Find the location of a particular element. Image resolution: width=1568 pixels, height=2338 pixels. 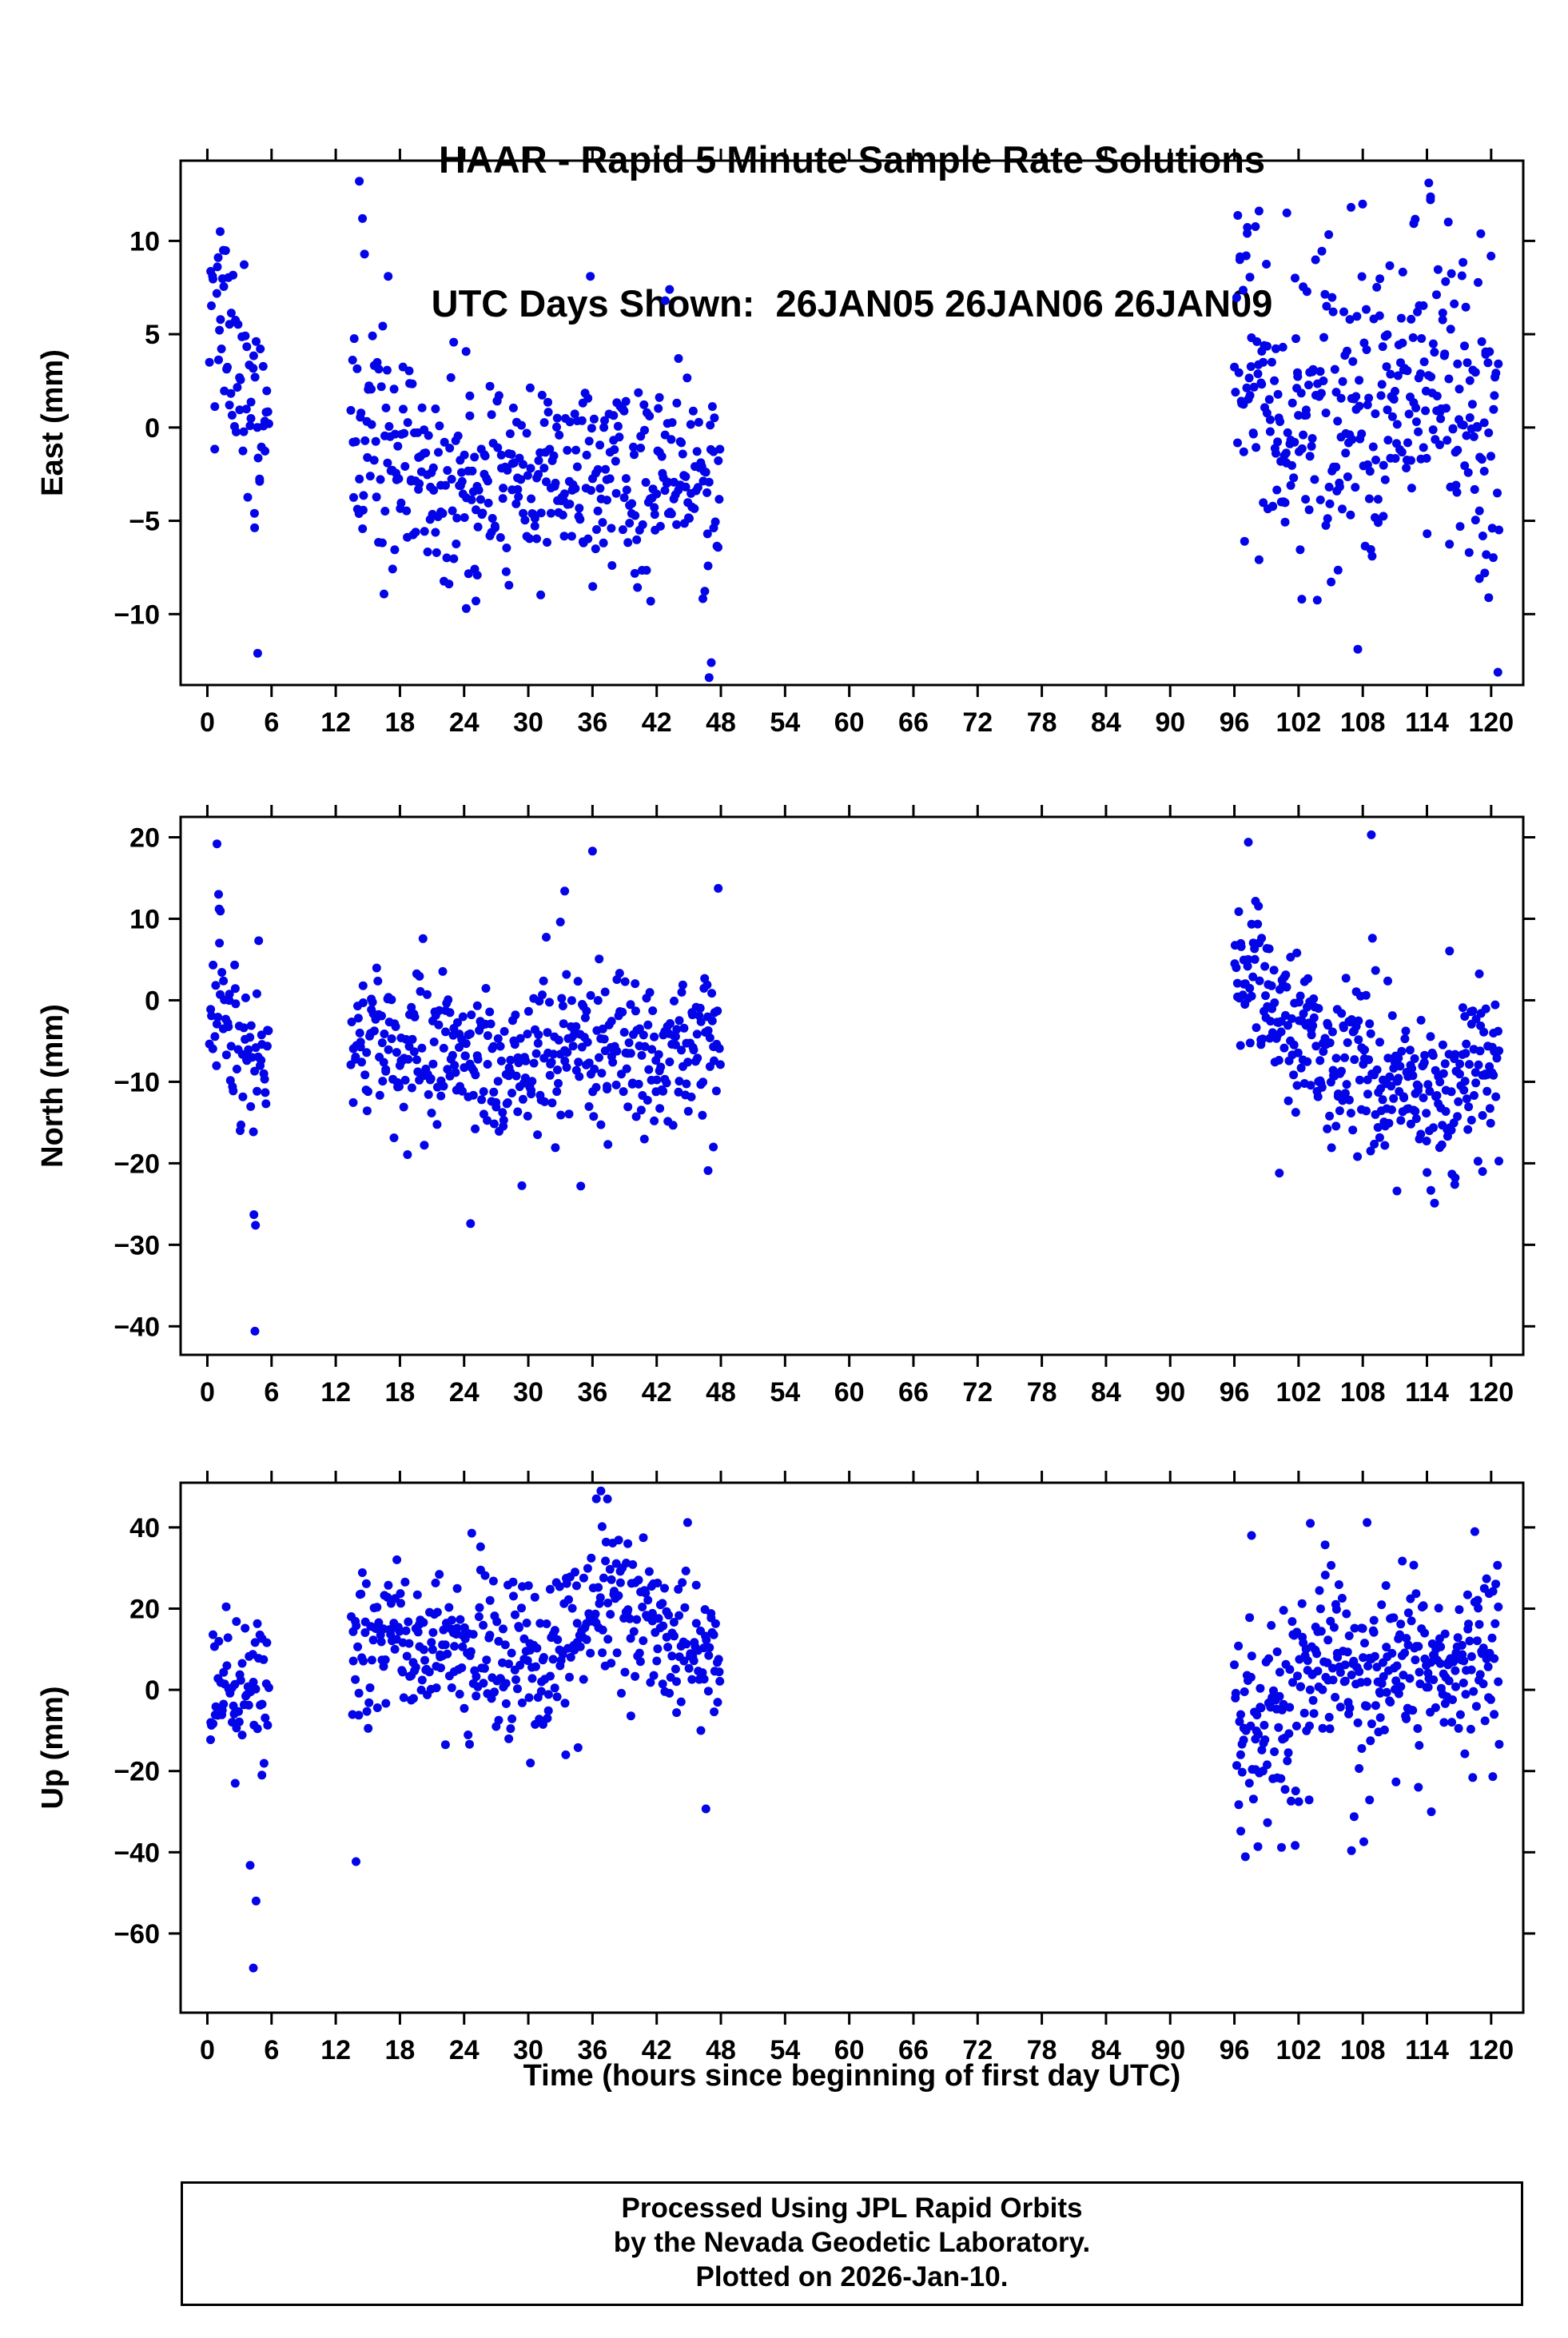

y-tick-label: −30 is located at coordinates (136, 1245).